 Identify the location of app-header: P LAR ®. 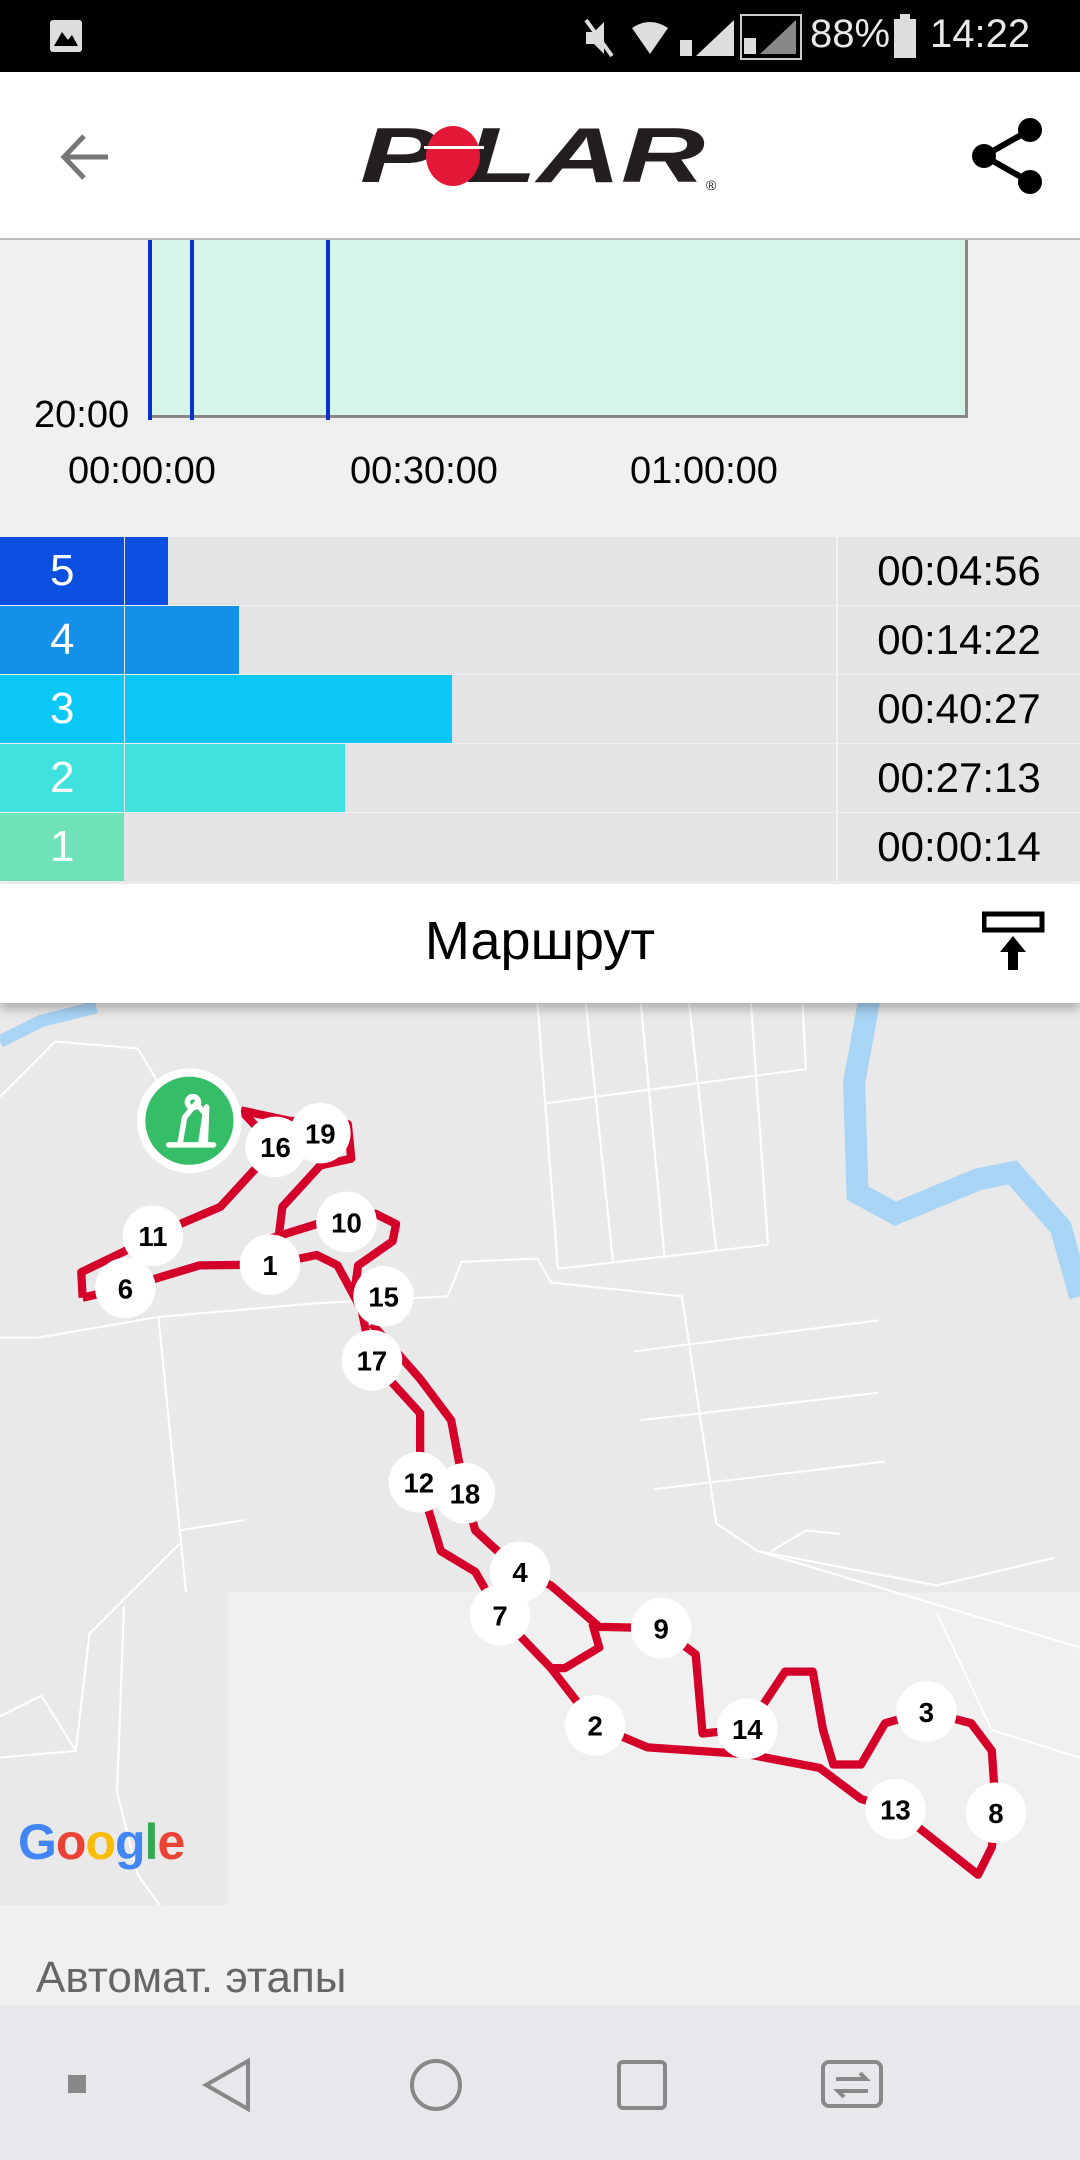
(540, 156).